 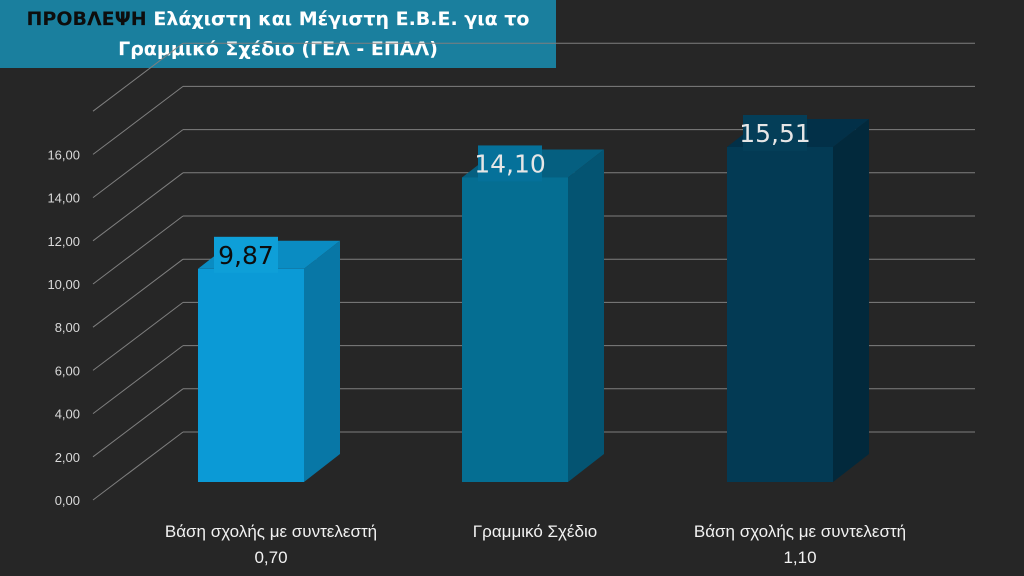 I want to click on data-label: 9,87, so click(x=246, y=255).